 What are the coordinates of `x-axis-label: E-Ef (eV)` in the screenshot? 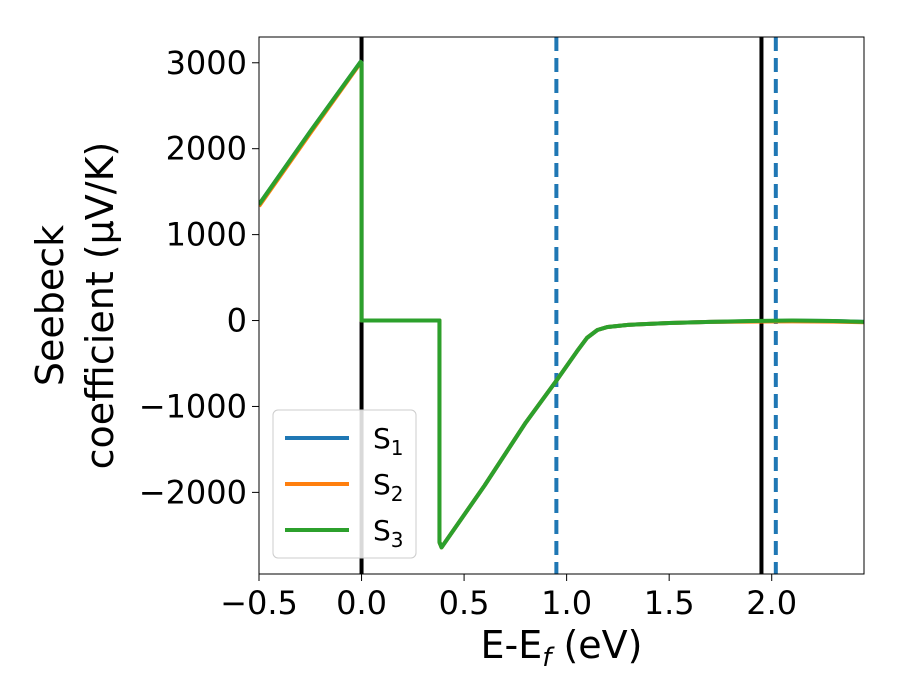 It's located at (562, 648).